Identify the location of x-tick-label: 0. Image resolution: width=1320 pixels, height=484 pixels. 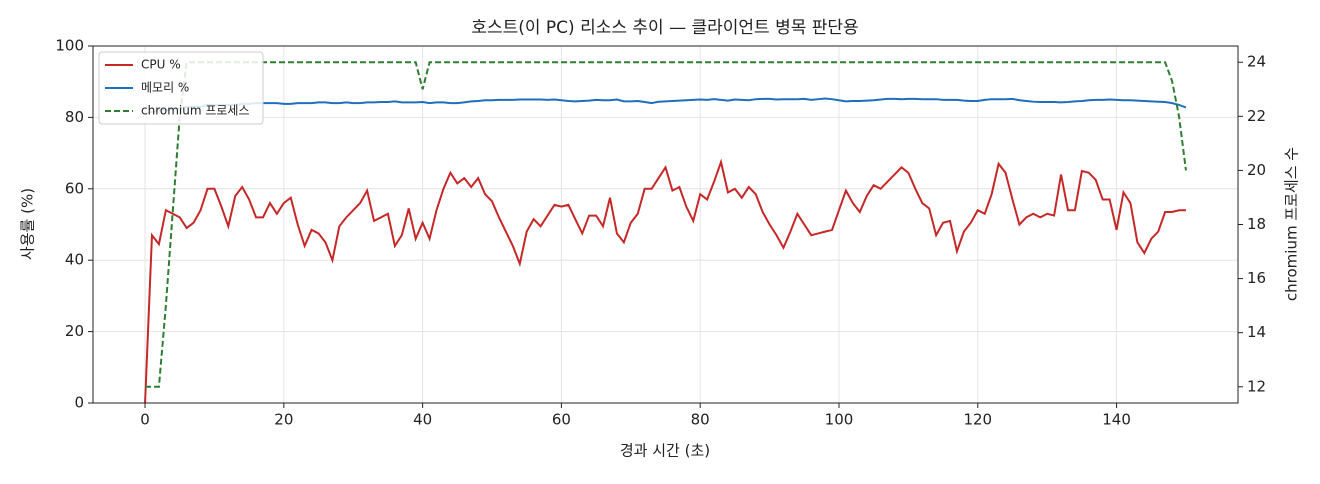
(145, 420).